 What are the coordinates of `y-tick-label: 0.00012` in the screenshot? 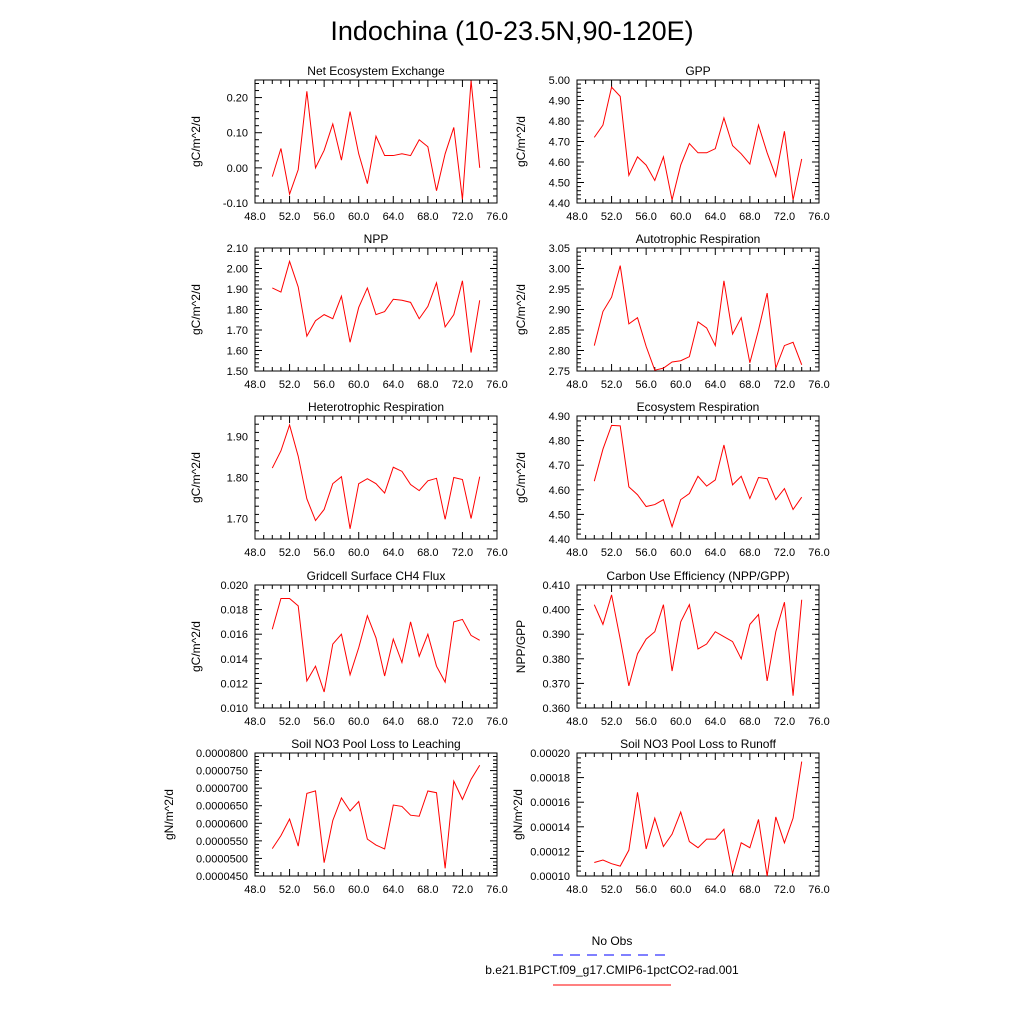 It's located at (550, 852).